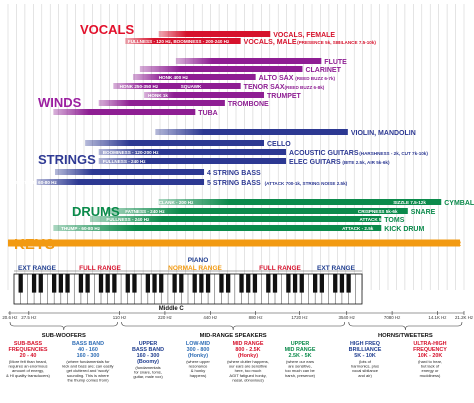  Describe the element at coordinates (304, 87) in the screenshot. I see `series-note: (REED BUZZ 6-8k)` at that location.